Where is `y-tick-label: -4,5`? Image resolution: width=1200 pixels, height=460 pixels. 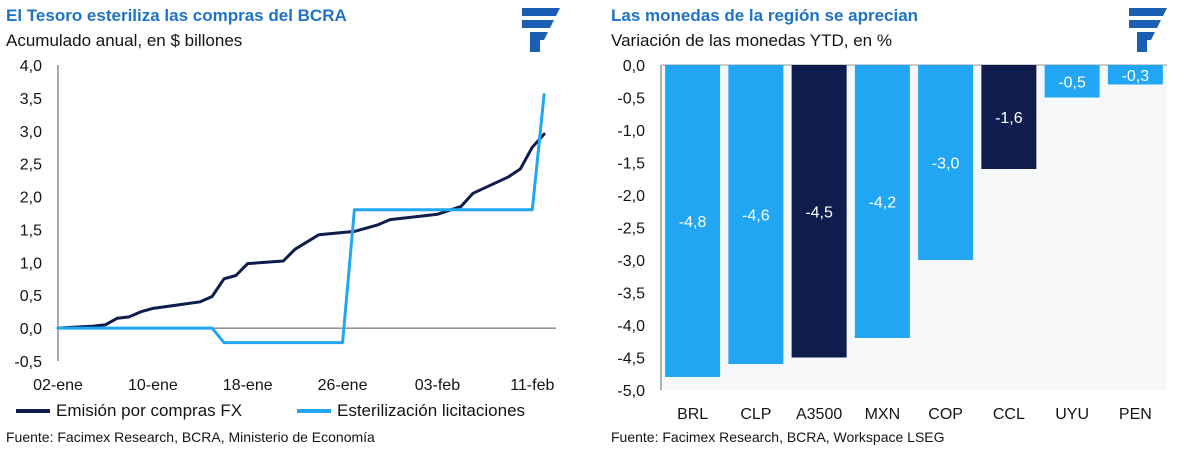
y-tick-label: -4,5 is located at coordinates (631, 359).